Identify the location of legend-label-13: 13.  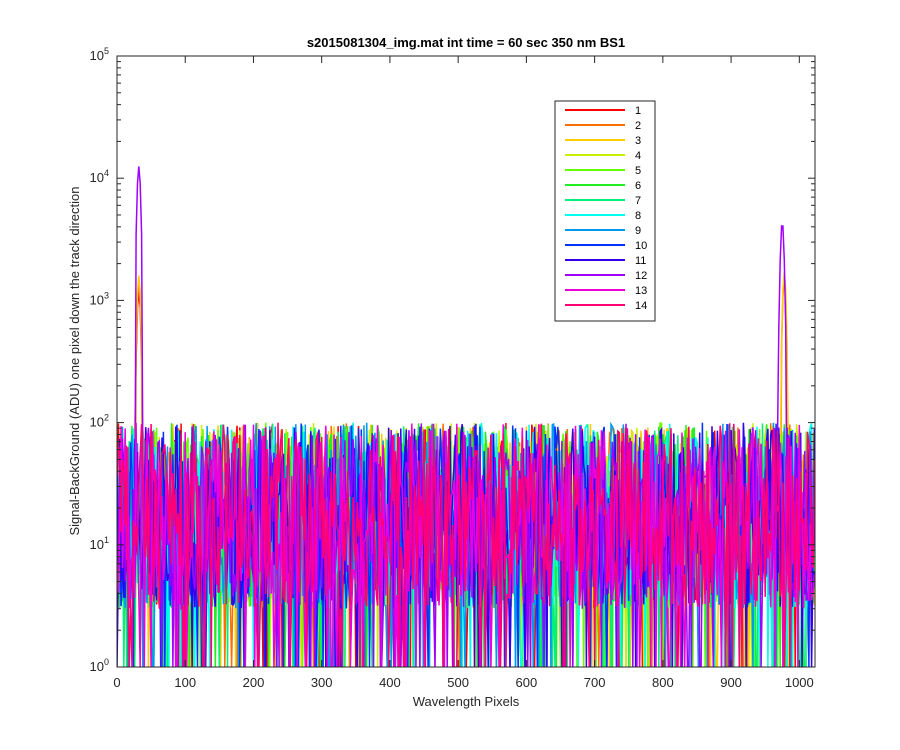
(641, 291).